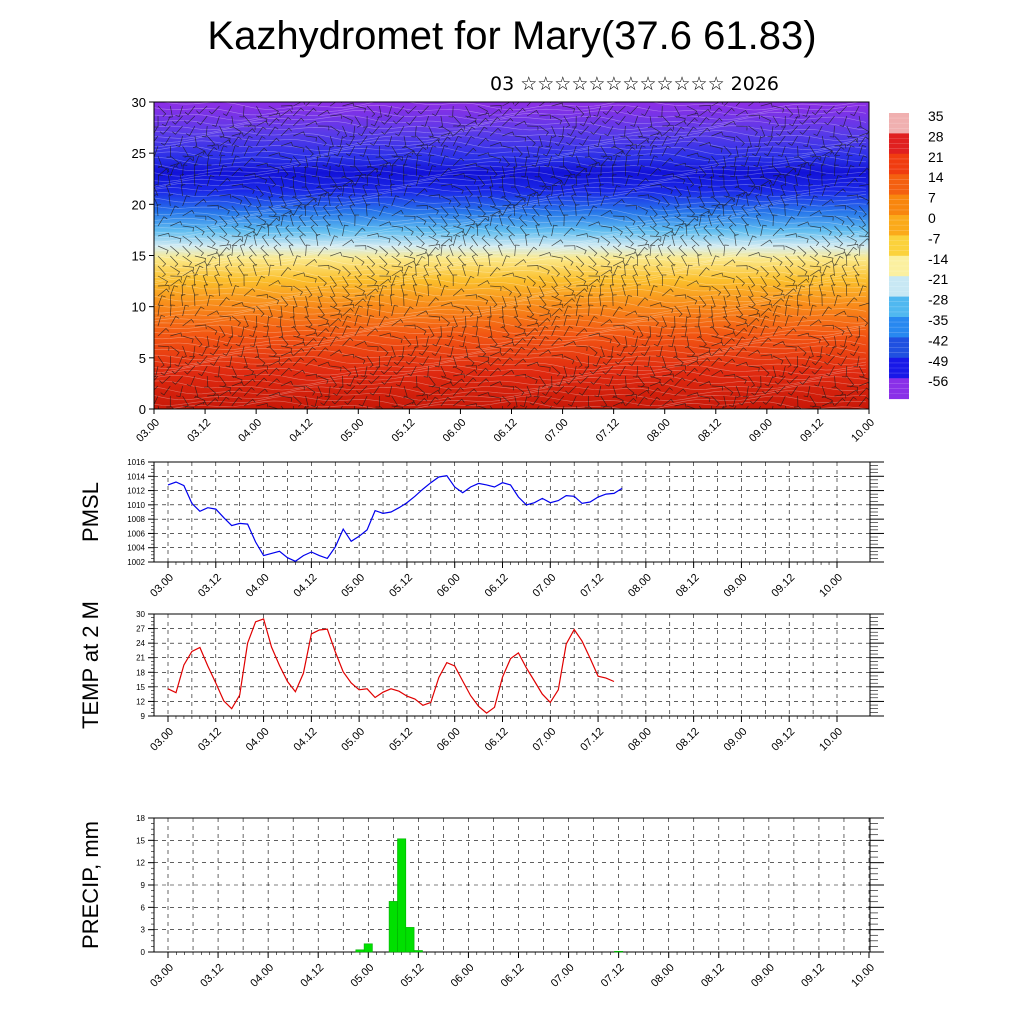 The image size is (1024, 1024). Describe the element at coordinates (136, 491) in the screenshot. I see `y-tick-label: 1012` at that location.